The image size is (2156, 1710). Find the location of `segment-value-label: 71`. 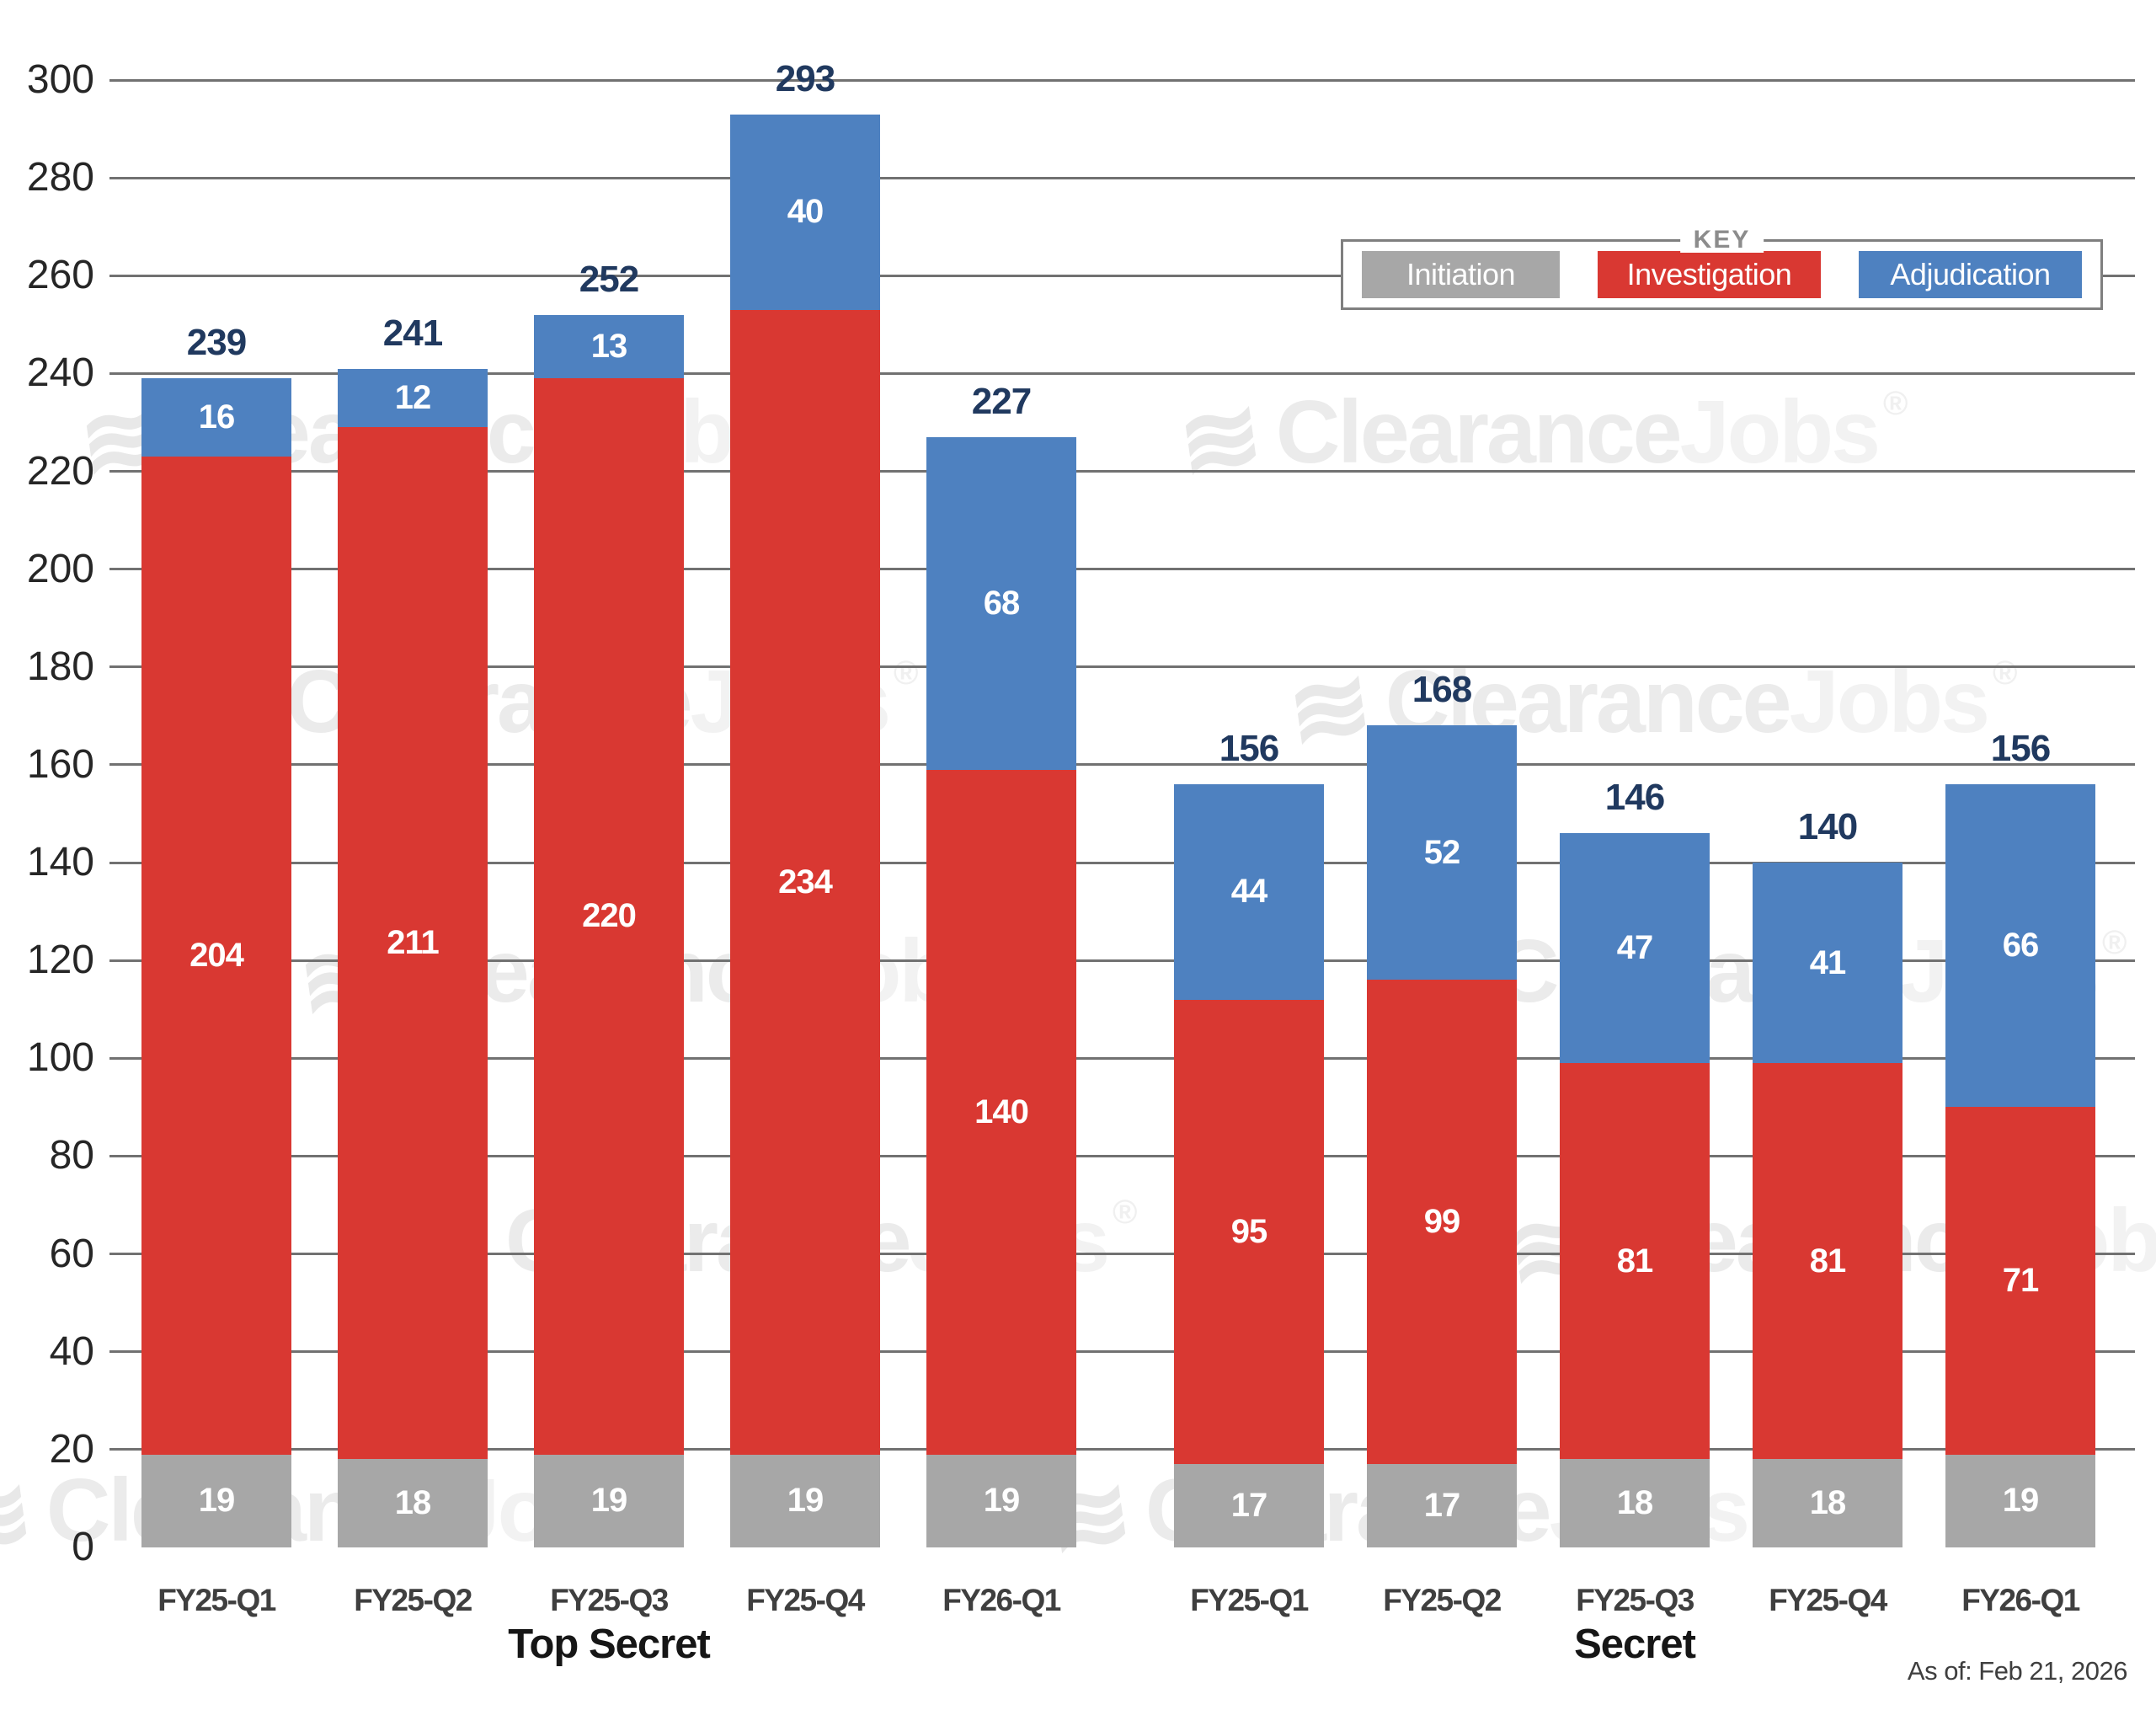

segment-value-label: 71 is located at coordinates (2021, 1281).